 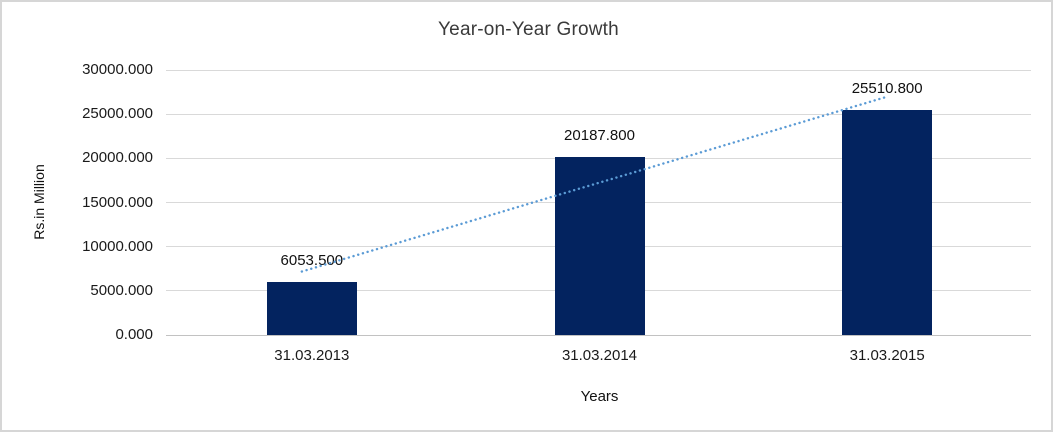 I want to click on y-tick-label: 30000.000, so click(x=117, y=69).